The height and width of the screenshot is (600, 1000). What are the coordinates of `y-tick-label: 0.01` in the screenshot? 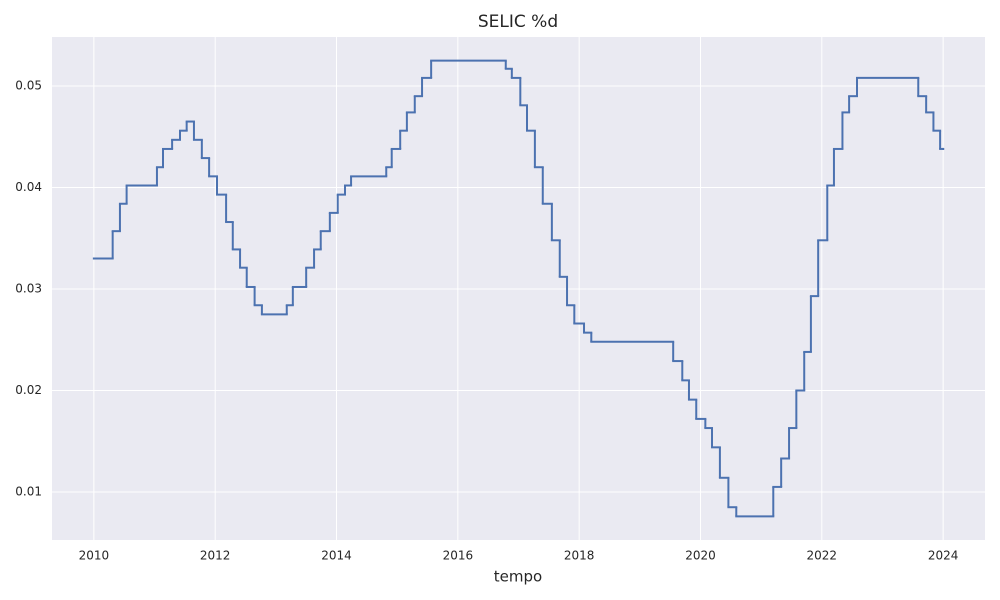 It's located at (28, 491).